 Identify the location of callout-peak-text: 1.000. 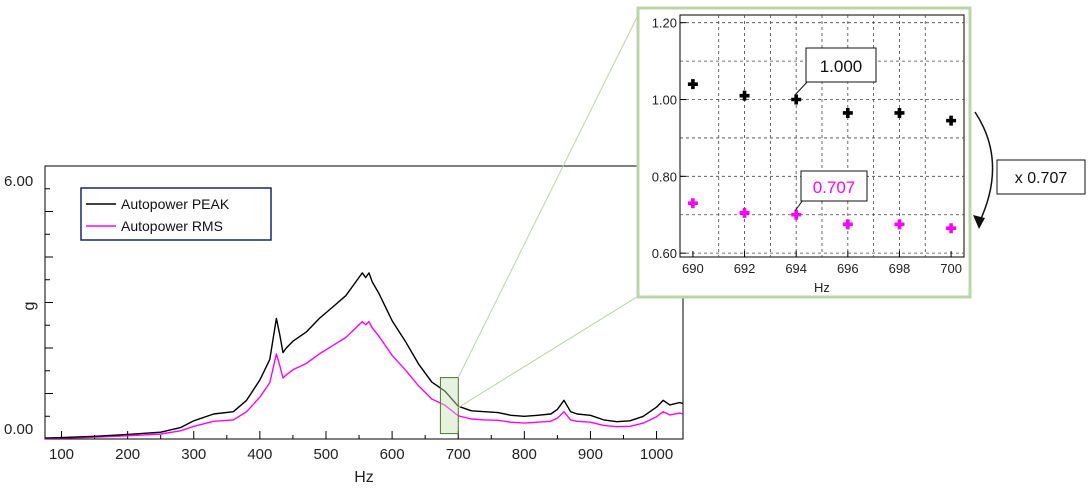
(841, 66).